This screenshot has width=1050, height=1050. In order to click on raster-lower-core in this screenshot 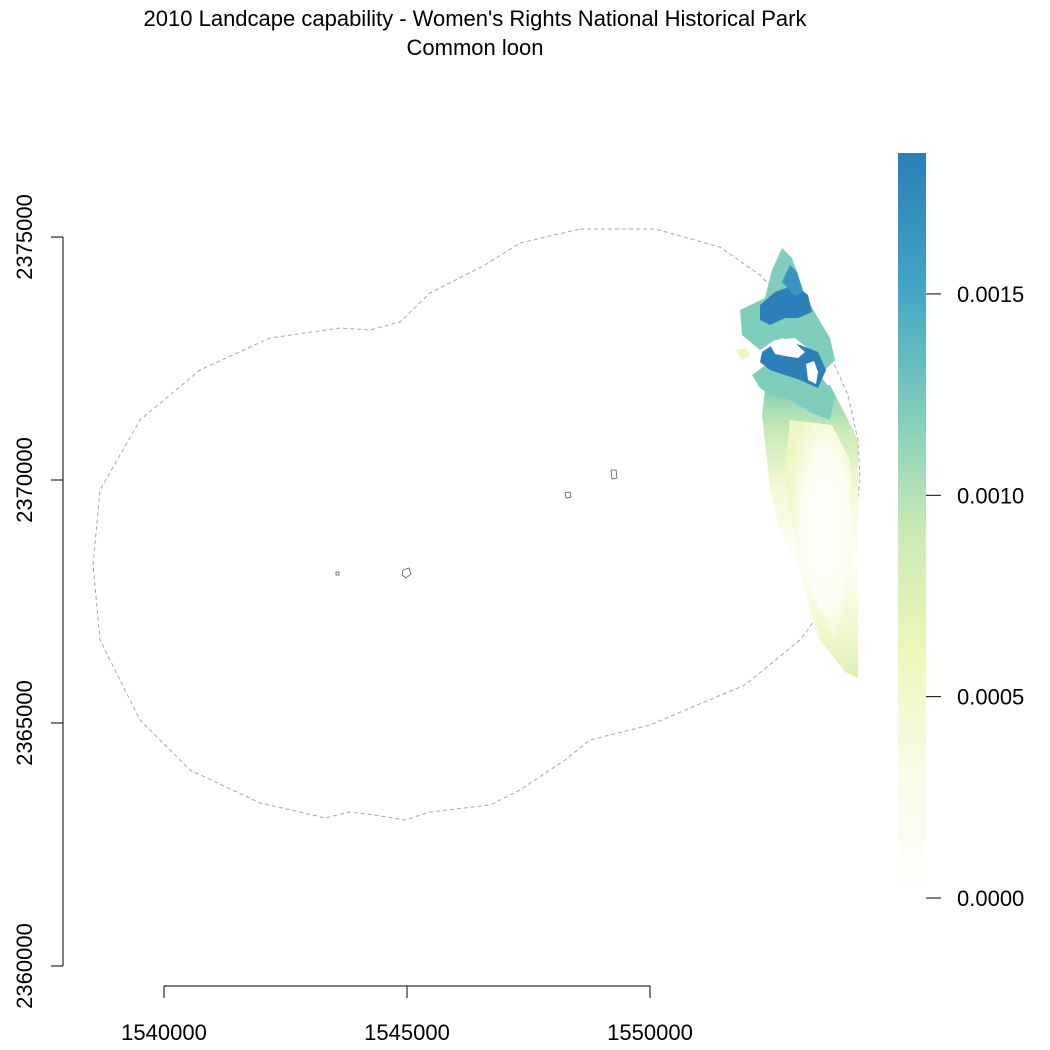, I will do `click(818, 530)`.